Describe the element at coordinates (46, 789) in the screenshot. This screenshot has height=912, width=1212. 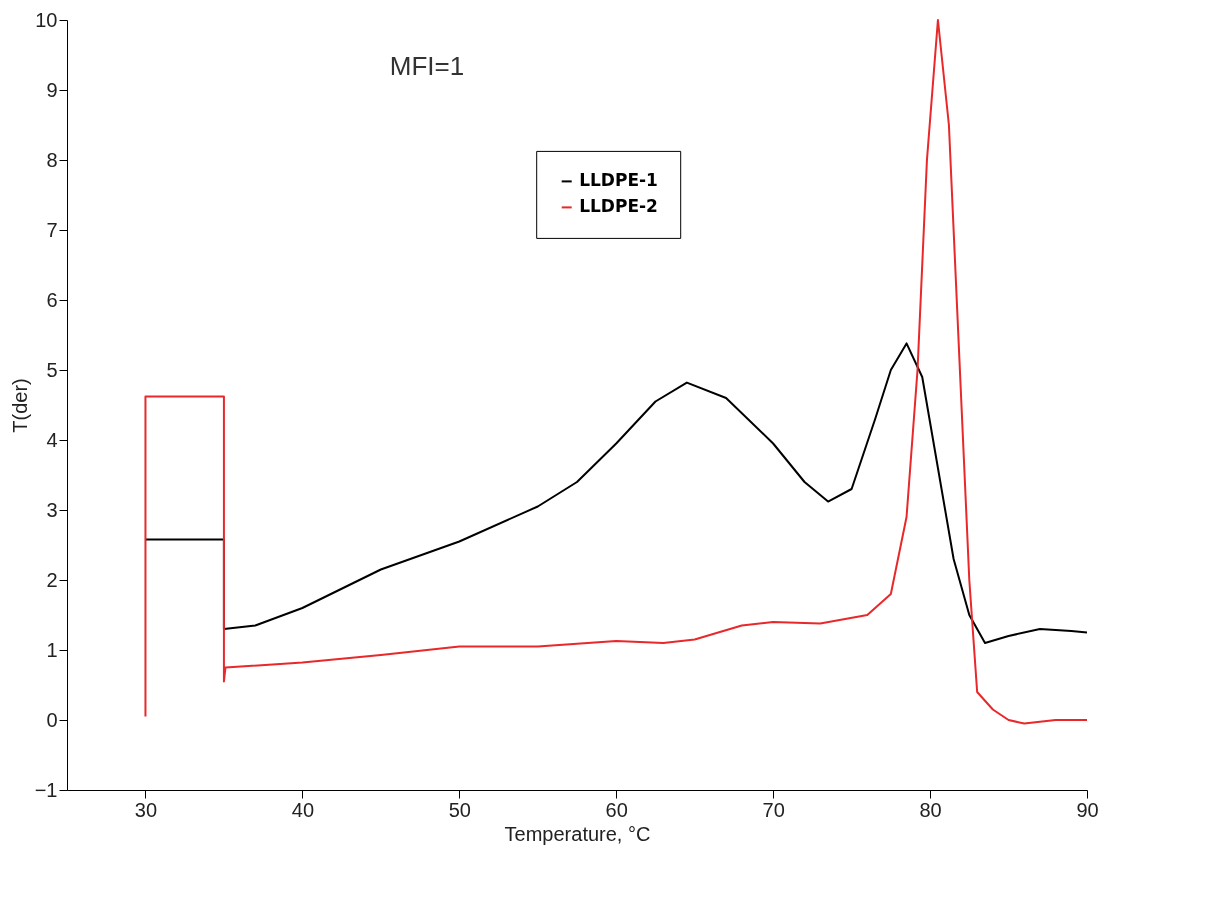
I see `y-tick-label: −1` at that location.